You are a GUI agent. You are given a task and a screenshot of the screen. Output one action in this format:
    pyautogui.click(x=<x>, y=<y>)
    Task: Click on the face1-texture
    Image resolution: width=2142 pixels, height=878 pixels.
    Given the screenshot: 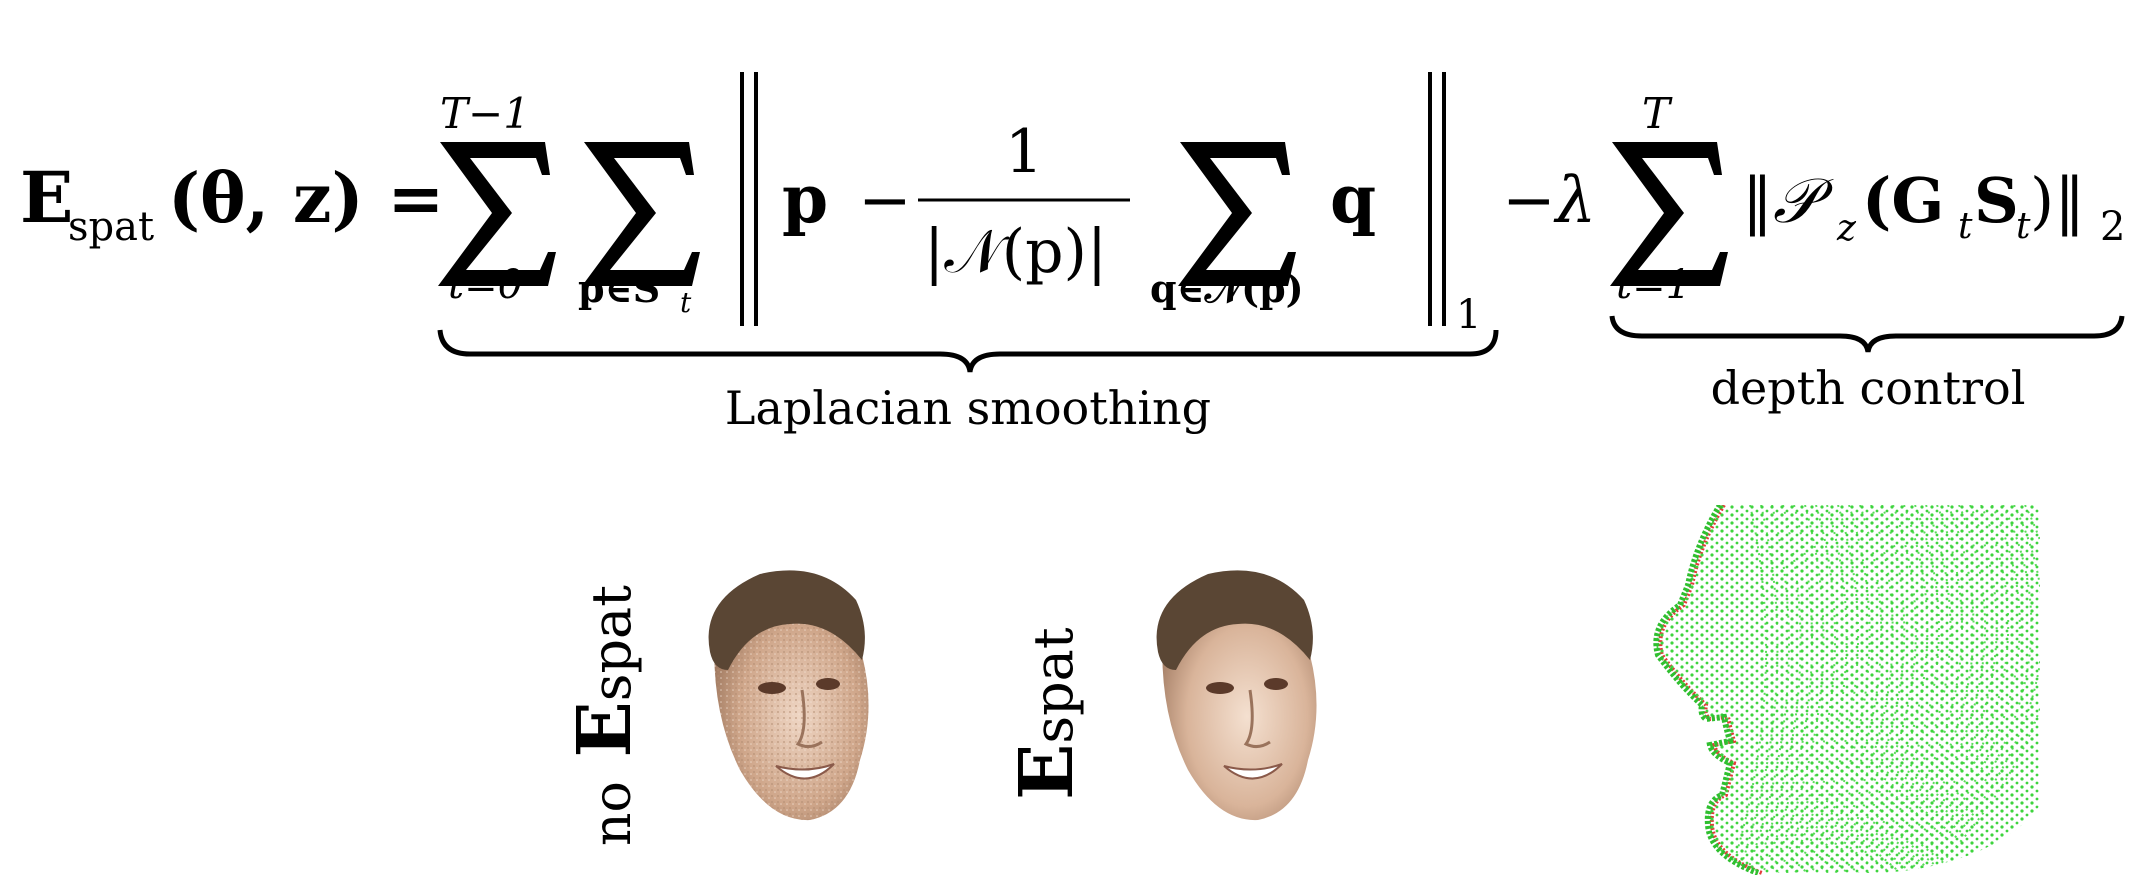 What is the action you would take?
    pyautogui.click(x=791, y=705)
    